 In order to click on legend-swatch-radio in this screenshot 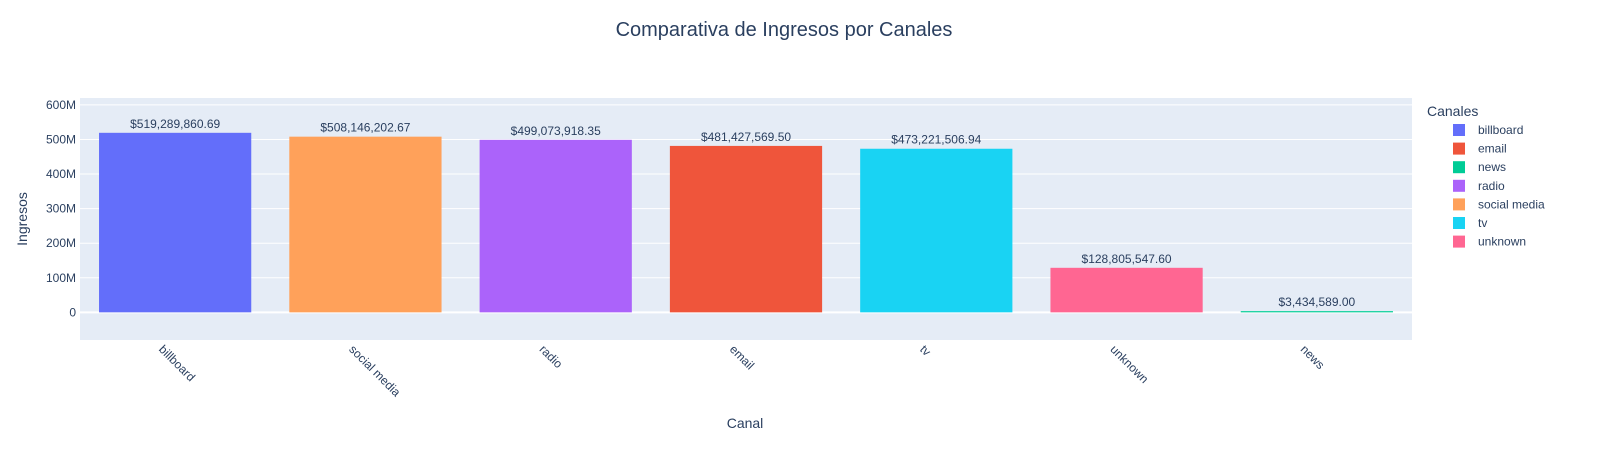, I will do `click(1459, 185)`.